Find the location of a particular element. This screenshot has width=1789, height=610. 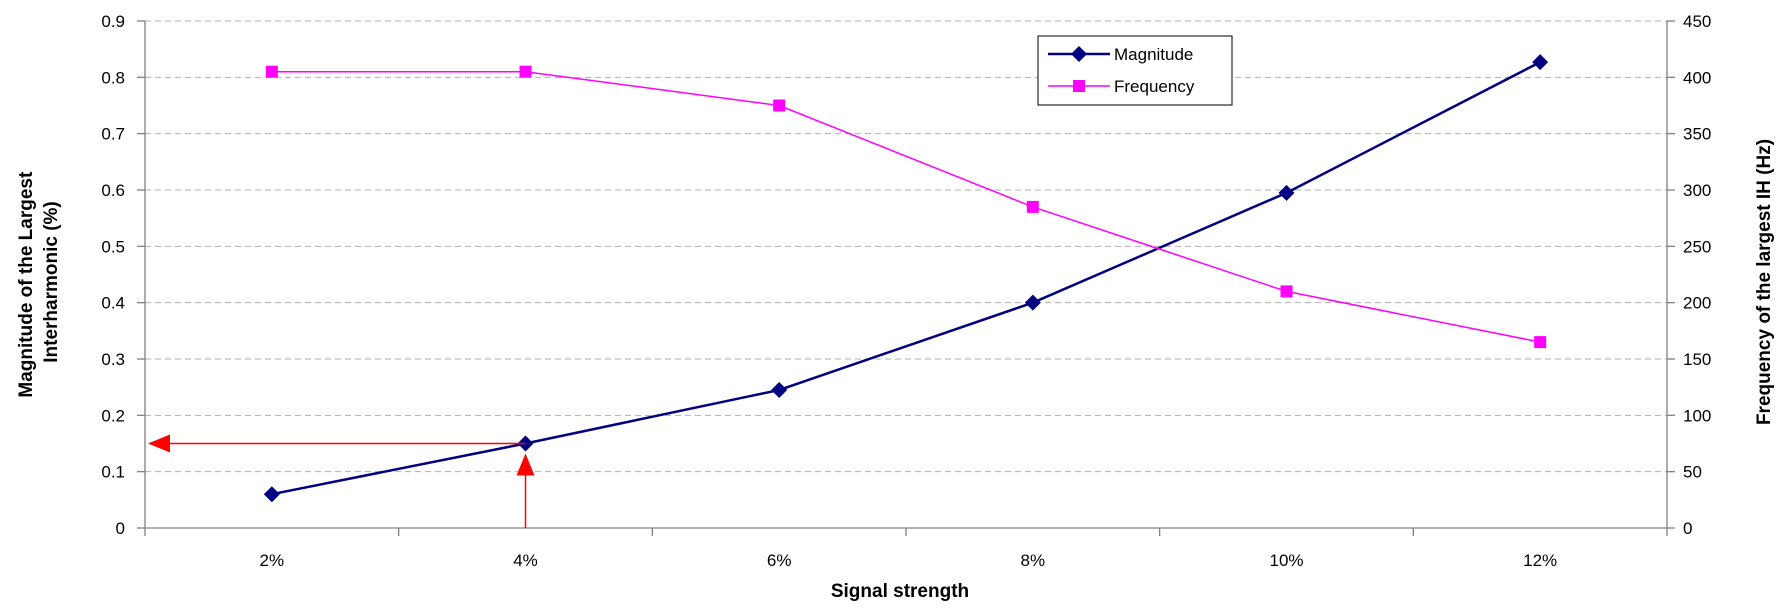

y2-tick-label: 50 is located at coordinates (1692, 472).